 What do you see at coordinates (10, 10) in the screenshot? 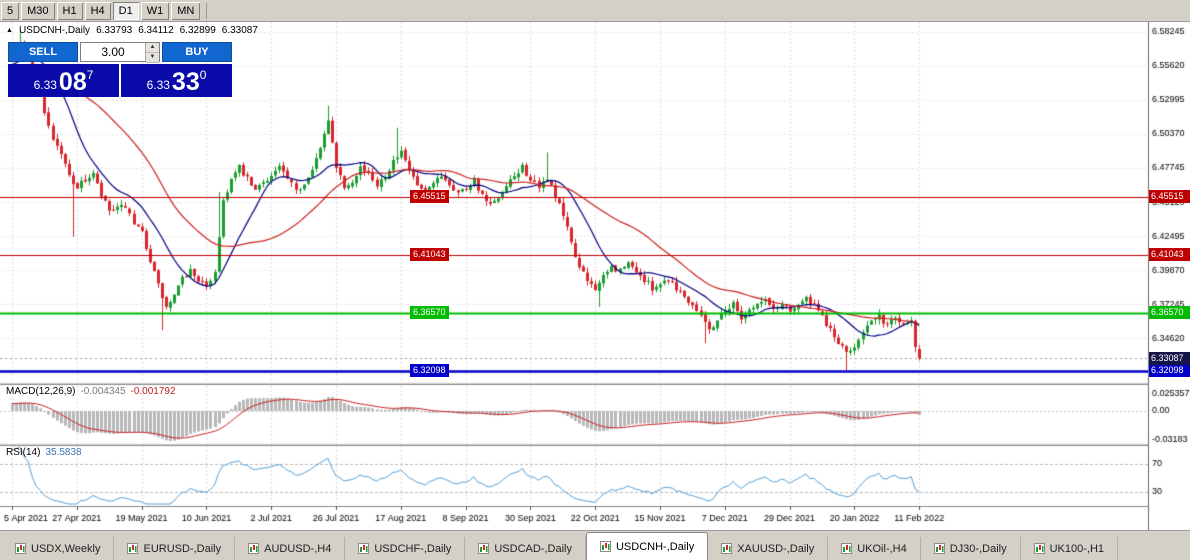
I see `timeframe-button-5: 5` at bounding box center [10, 10].